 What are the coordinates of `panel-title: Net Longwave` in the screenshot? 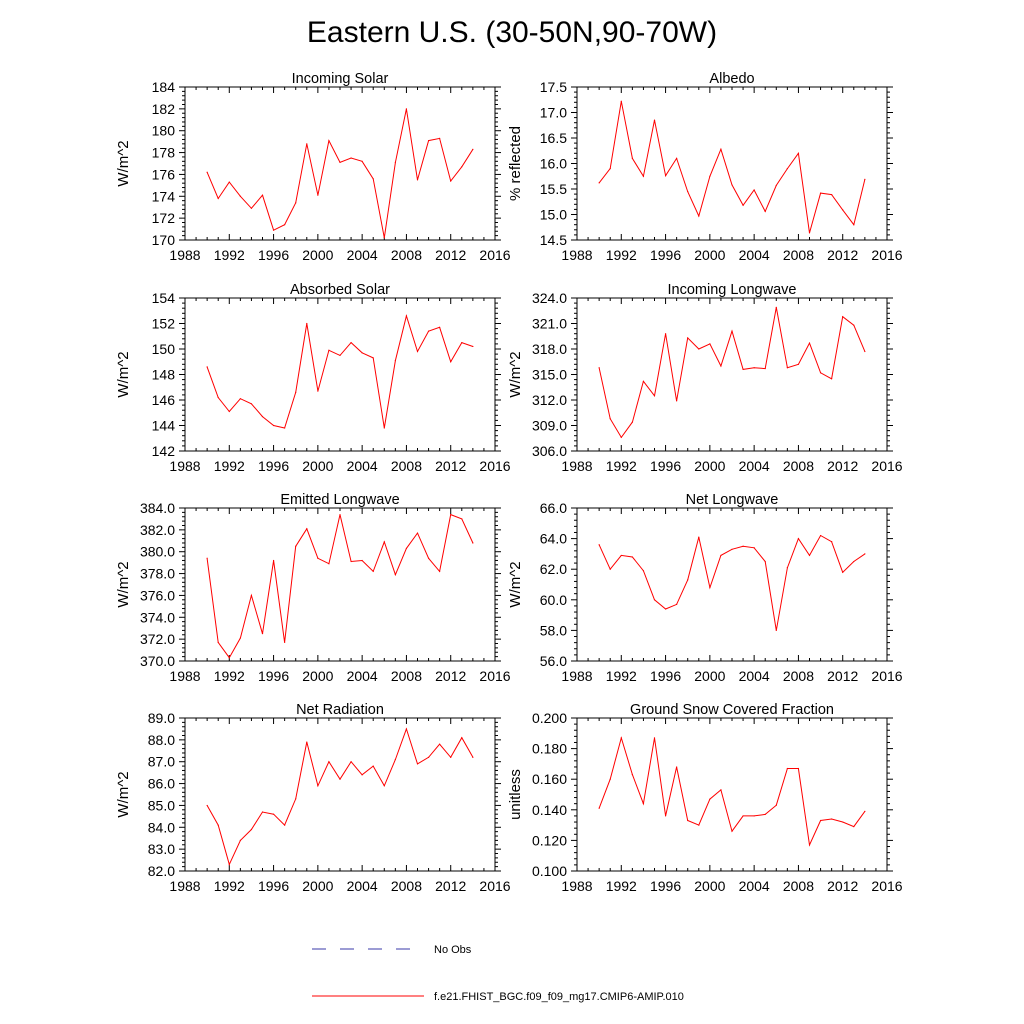 It's located at (732, 500).